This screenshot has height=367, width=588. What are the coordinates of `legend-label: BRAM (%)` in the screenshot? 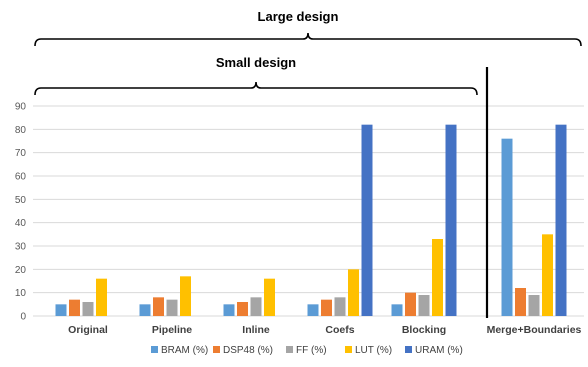 It's located at (184, 350).